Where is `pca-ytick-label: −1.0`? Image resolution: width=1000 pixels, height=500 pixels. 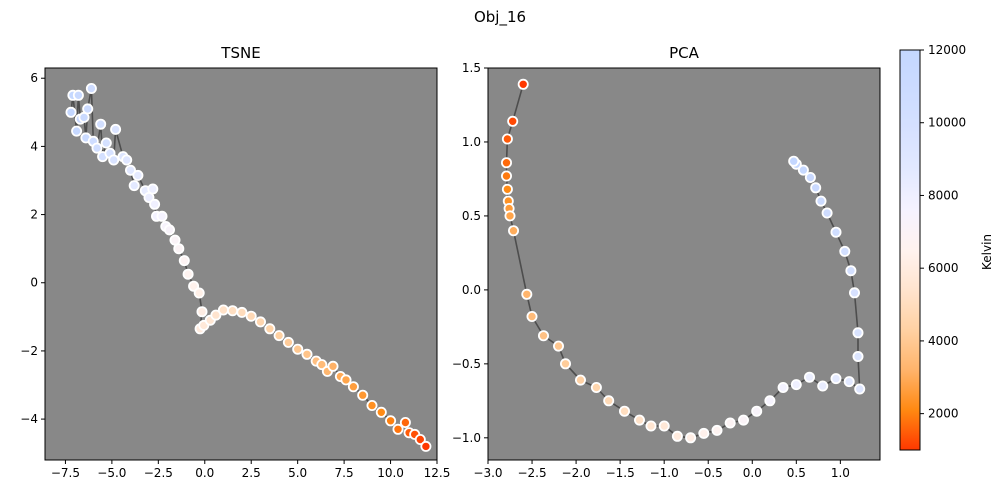 pca-ytick-label: −1.0 is located at coordinates (466, 438).